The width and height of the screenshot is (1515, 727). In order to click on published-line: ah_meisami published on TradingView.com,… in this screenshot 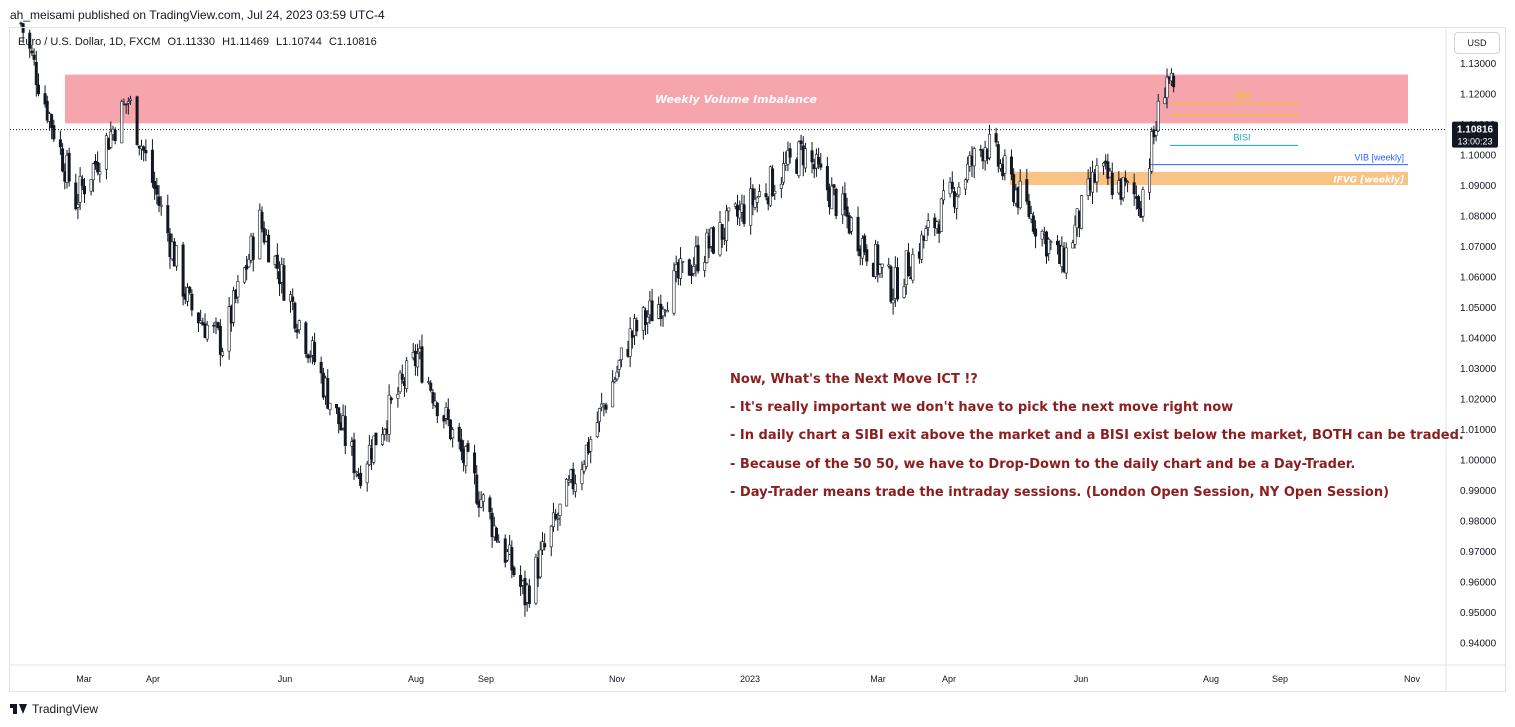, I will do `click(197, 15)`.